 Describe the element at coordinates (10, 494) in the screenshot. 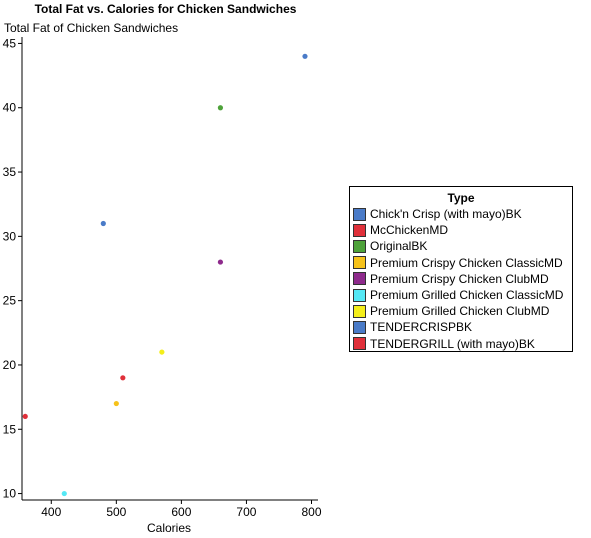

I see `y-tick-label: 10` at that location.